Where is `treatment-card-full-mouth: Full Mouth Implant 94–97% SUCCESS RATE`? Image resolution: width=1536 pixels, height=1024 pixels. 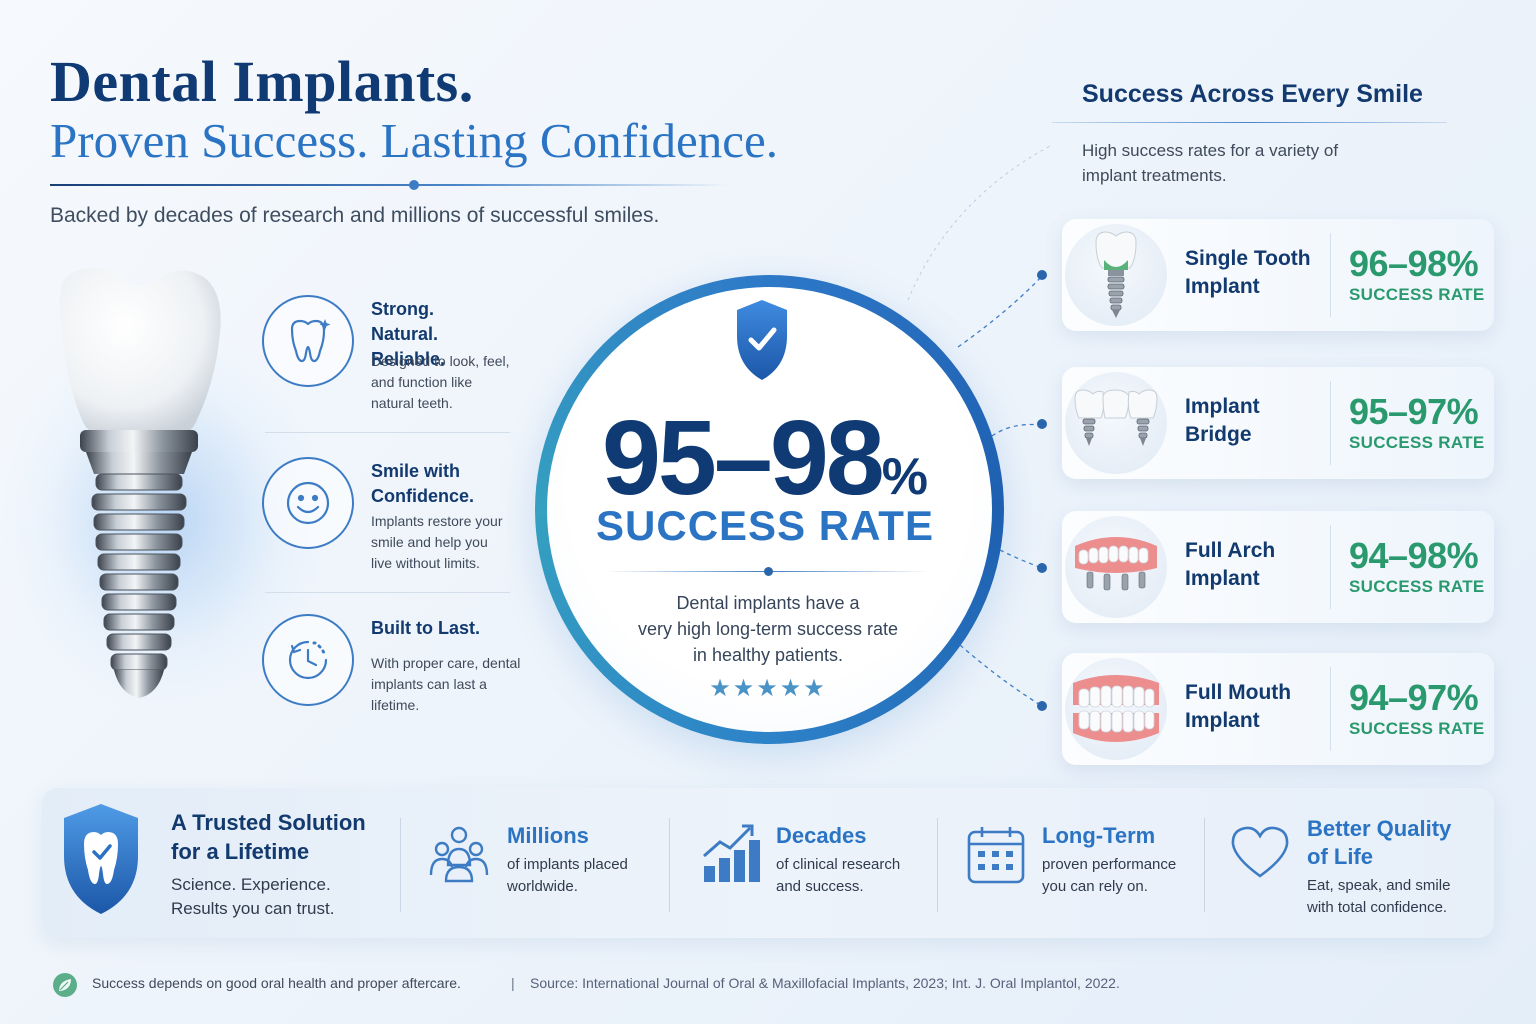
treatment-card-full-mouth: Full Mouth Implant 94–97% SUCCESS RATE is located at coordinates (1278, 709).